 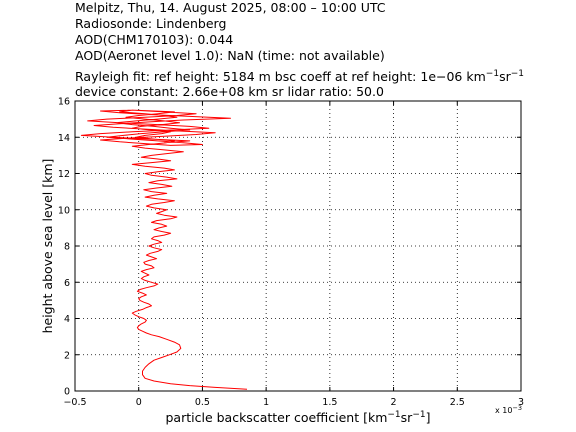 I want to click on x-tick-label: 0, so click(x=139, y=402).